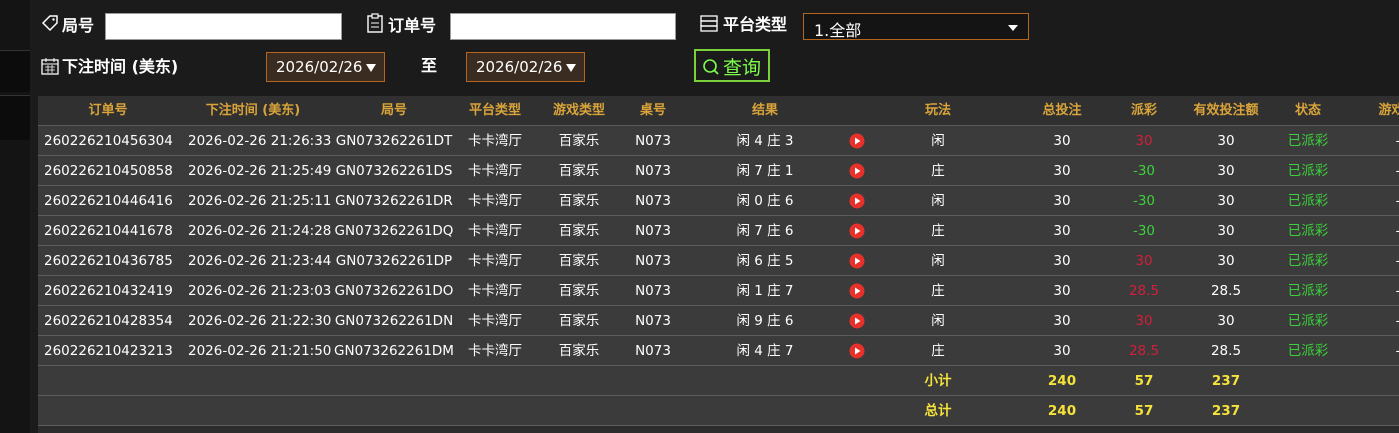  Describe the element at coordinates (838, 30) in the screenshot. I see `platform-value: 1.全部` at that location.